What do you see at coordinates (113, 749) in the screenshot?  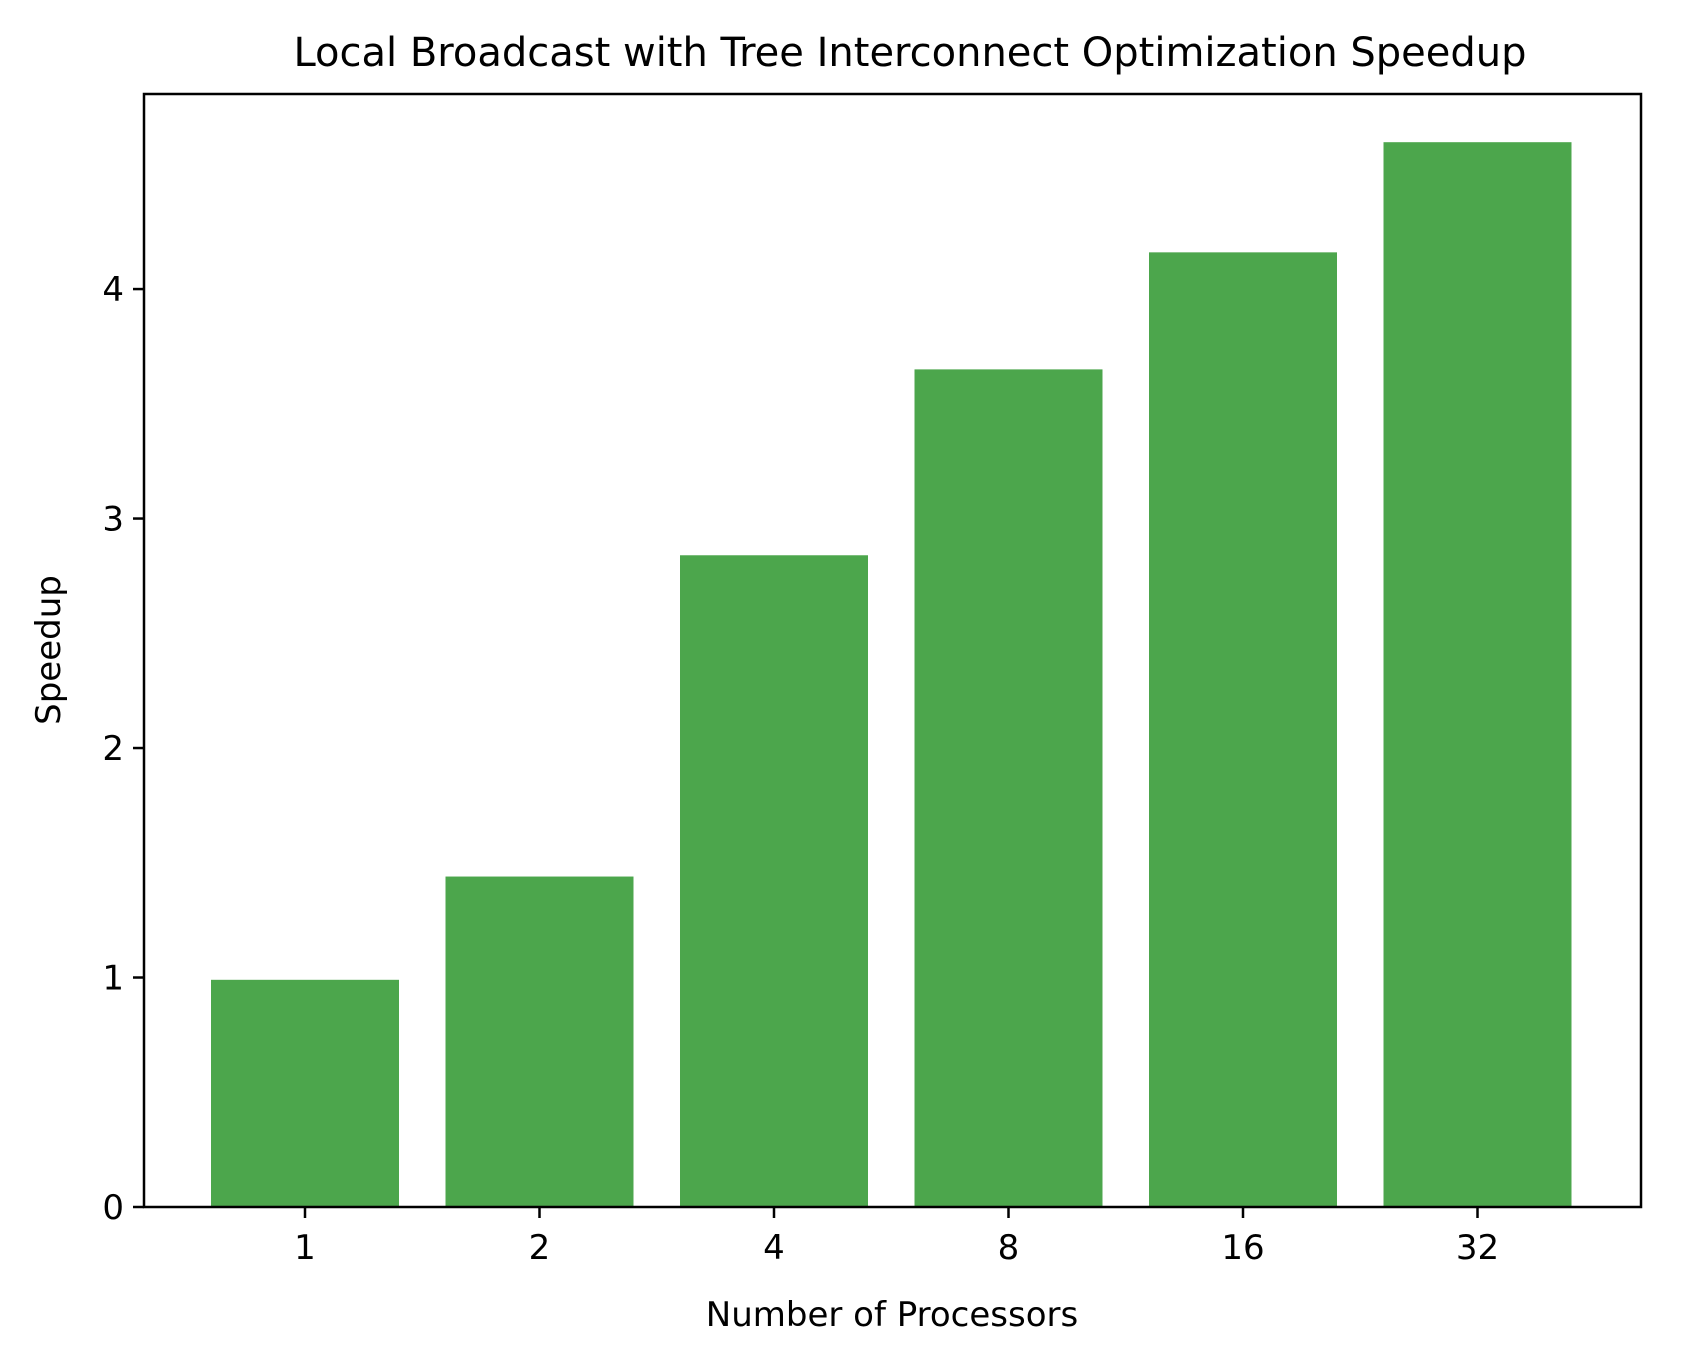 I see `y-tick-label: 2` at bounding box center [113, 749].